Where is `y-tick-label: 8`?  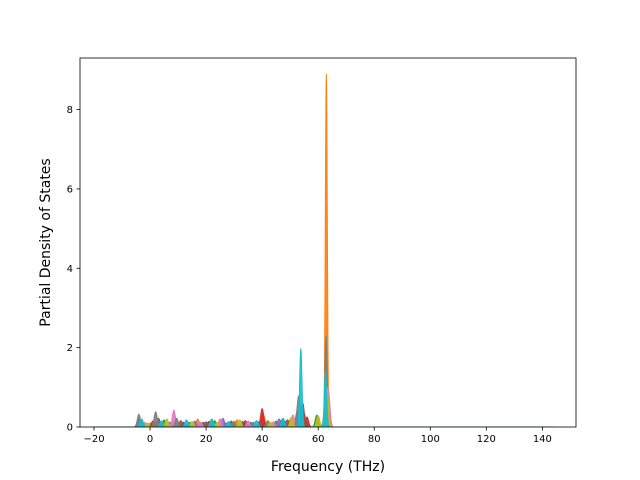
y-tick-label: 8 is located at coordinates (70, 110).